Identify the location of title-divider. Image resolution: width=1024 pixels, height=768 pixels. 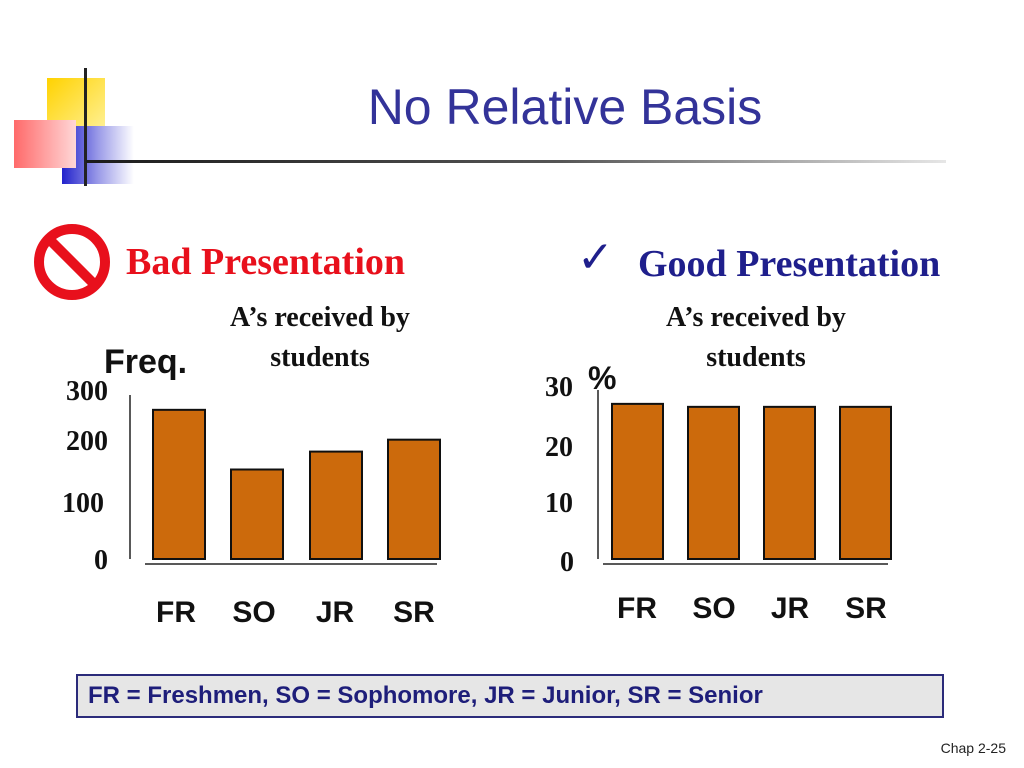
(516, 161).